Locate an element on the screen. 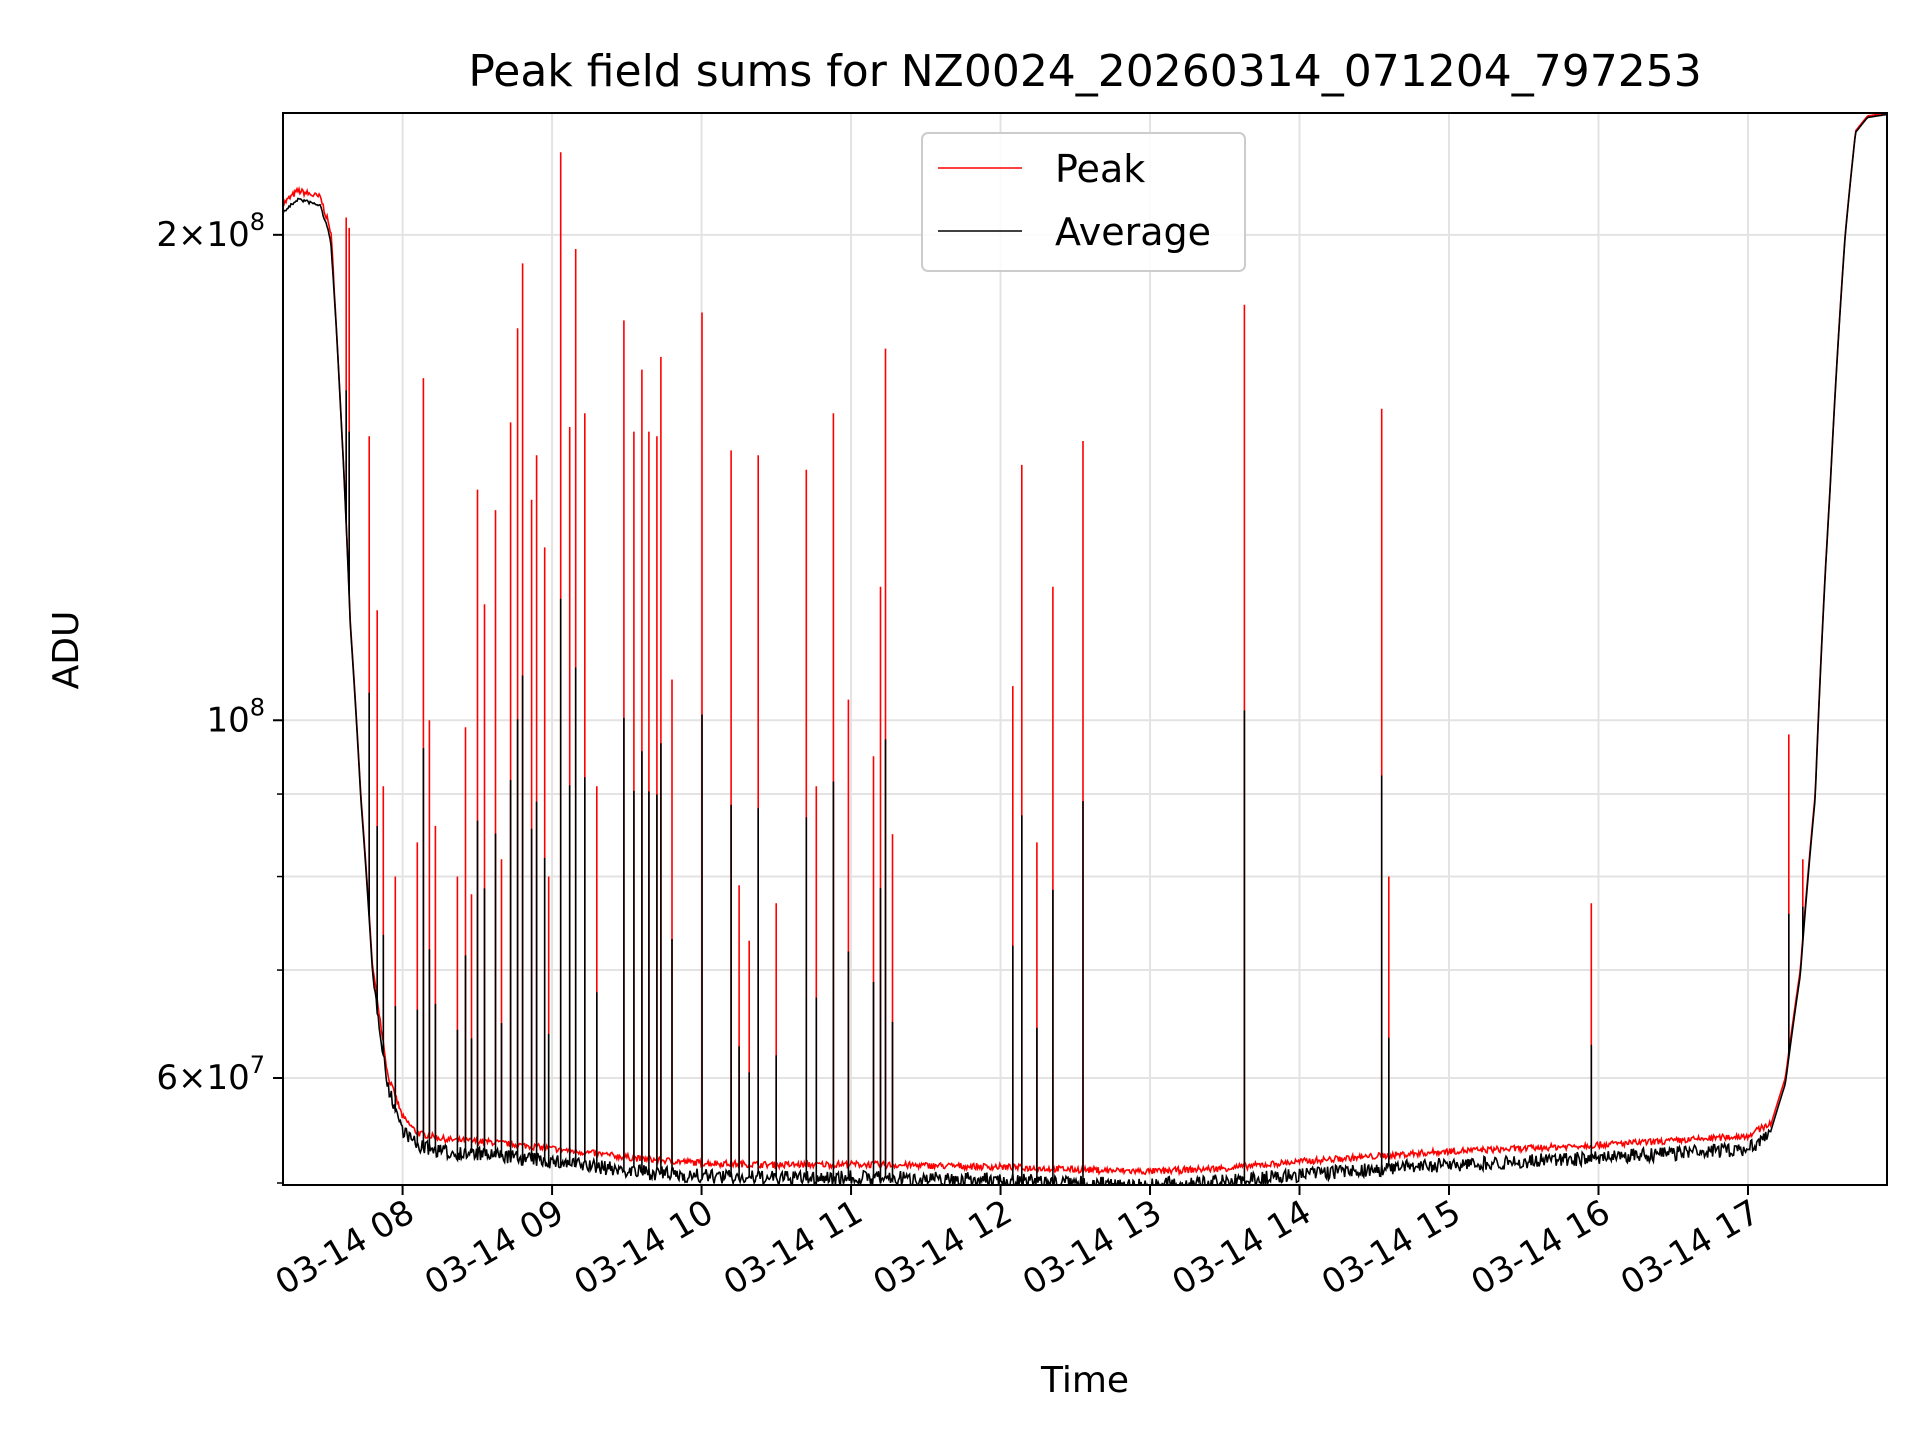 This screenshot has height=1440, width=1920. x-axis-label: Time is located at coordinates (1084, 1380).